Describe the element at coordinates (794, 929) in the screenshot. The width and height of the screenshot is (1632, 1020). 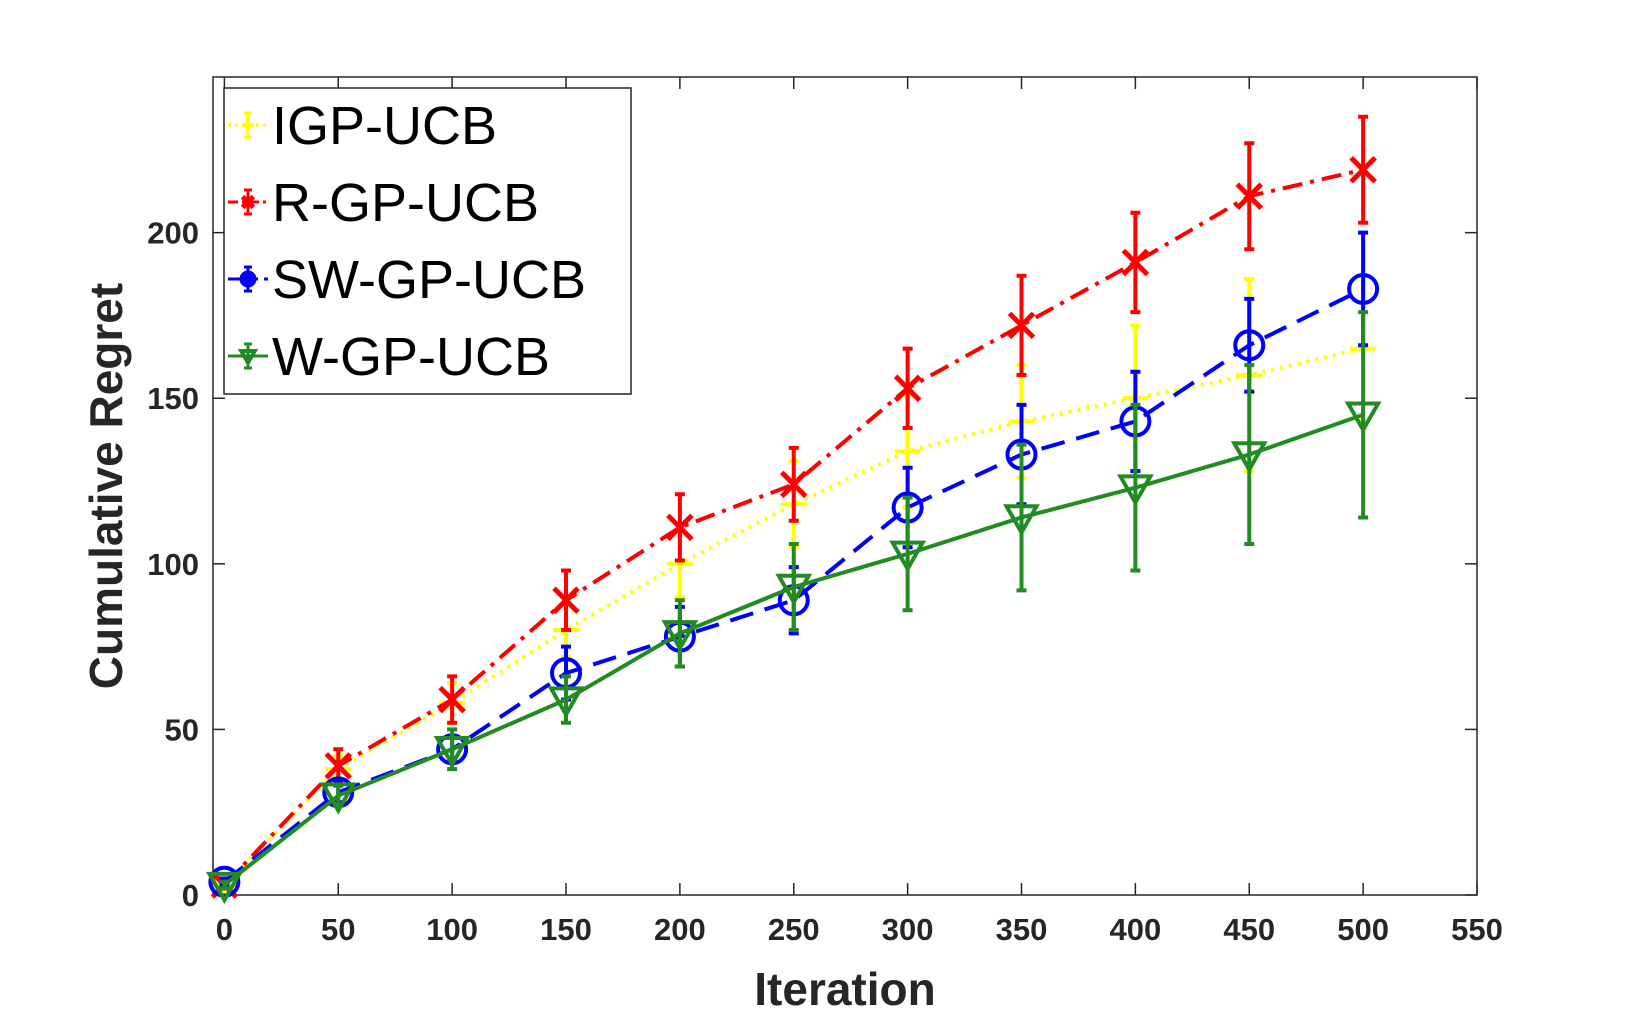
I see `x-tick-label: 250` at that location.